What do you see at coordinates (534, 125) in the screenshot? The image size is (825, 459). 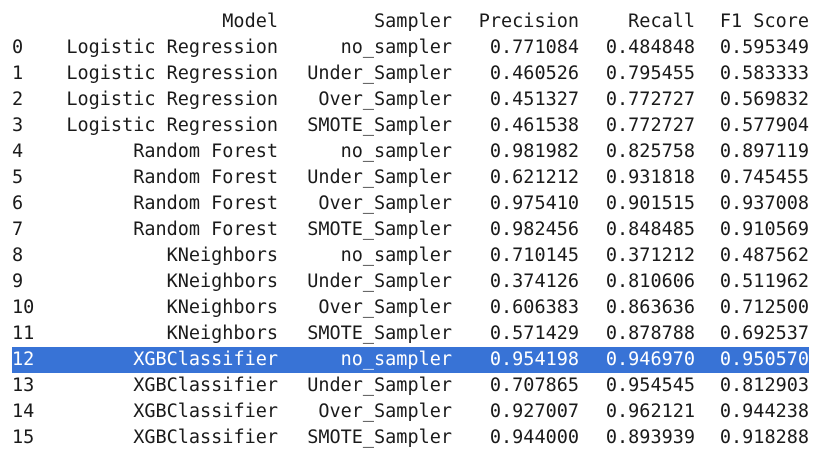 I see `cell-precision: 0.461538` at bounding box center [534, 125].